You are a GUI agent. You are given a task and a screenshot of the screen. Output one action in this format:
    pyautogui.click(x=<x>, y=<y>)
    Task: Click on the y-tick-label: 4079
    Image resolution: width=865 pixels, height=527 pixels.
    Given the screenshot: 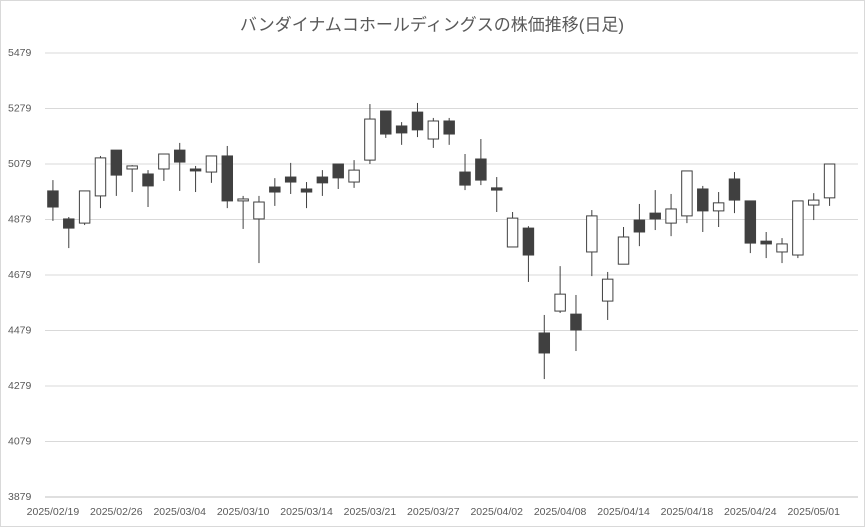 What is the action you would take?
    pyautogui.click(x=20, y=441)
    